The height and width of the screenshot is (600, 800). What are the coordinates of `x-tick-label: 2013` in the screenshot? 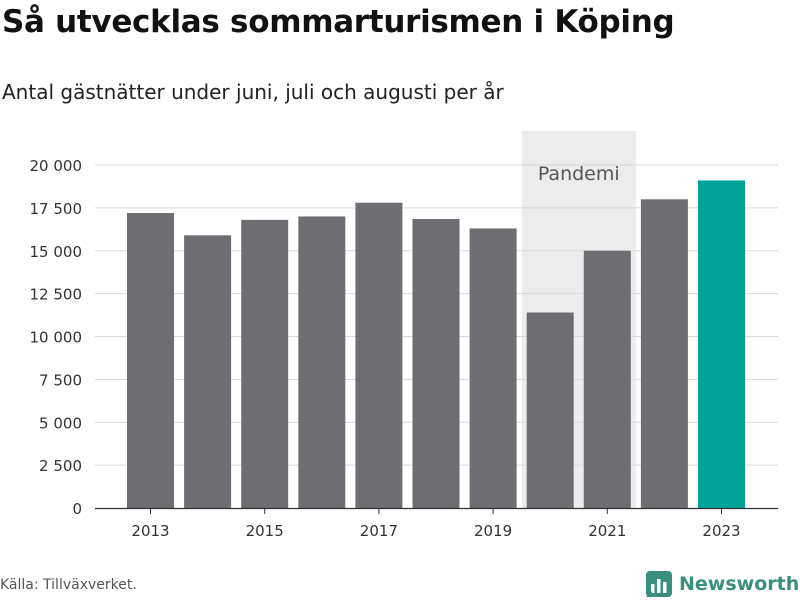 It's located at (150, 531).